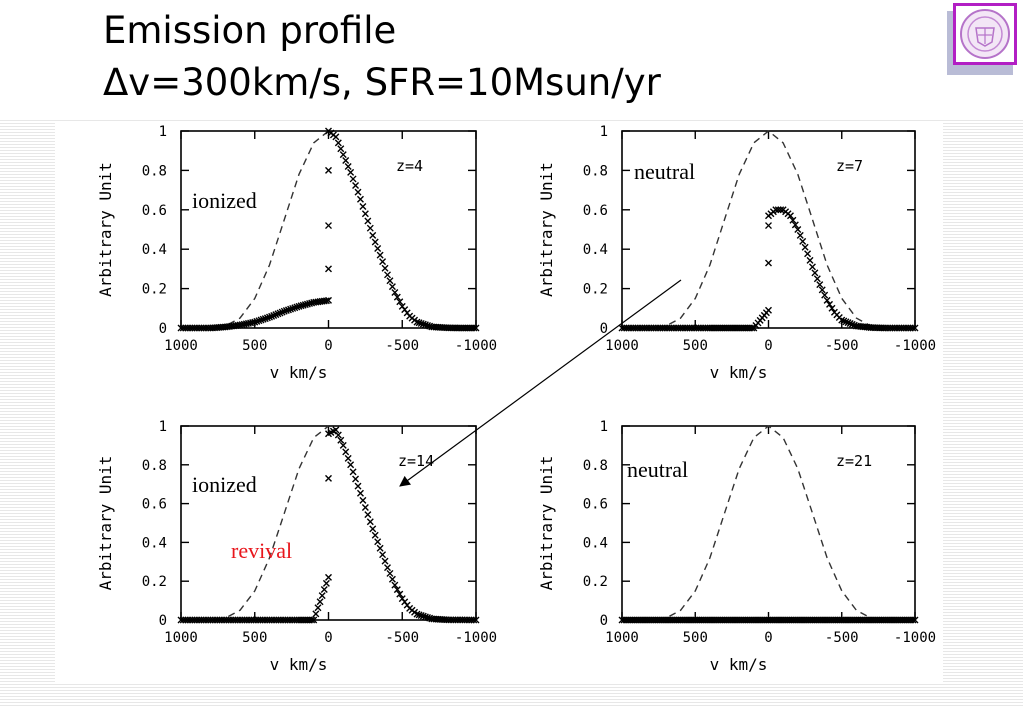 Image resolution: width=1023 pixels, height=708 pixels. What do you see at coordinates (657, 469) in the screenshot?
I see `annotation-neutral: neutral` at bounding box center [657, 469].